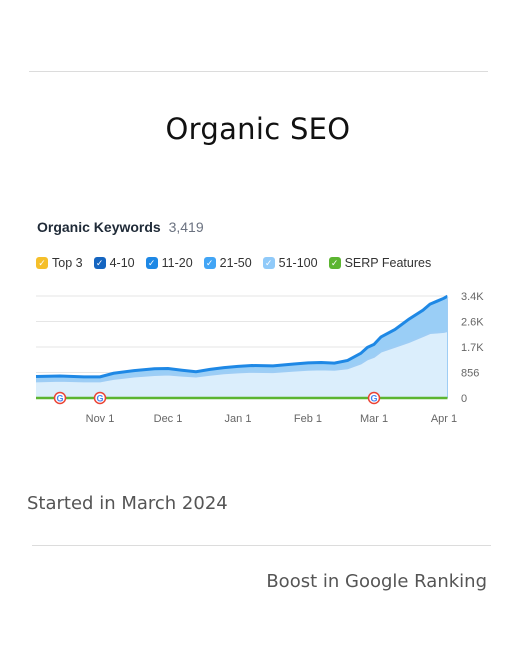  I want to click on y-tick-label: 1.7K, so click(472, 348).